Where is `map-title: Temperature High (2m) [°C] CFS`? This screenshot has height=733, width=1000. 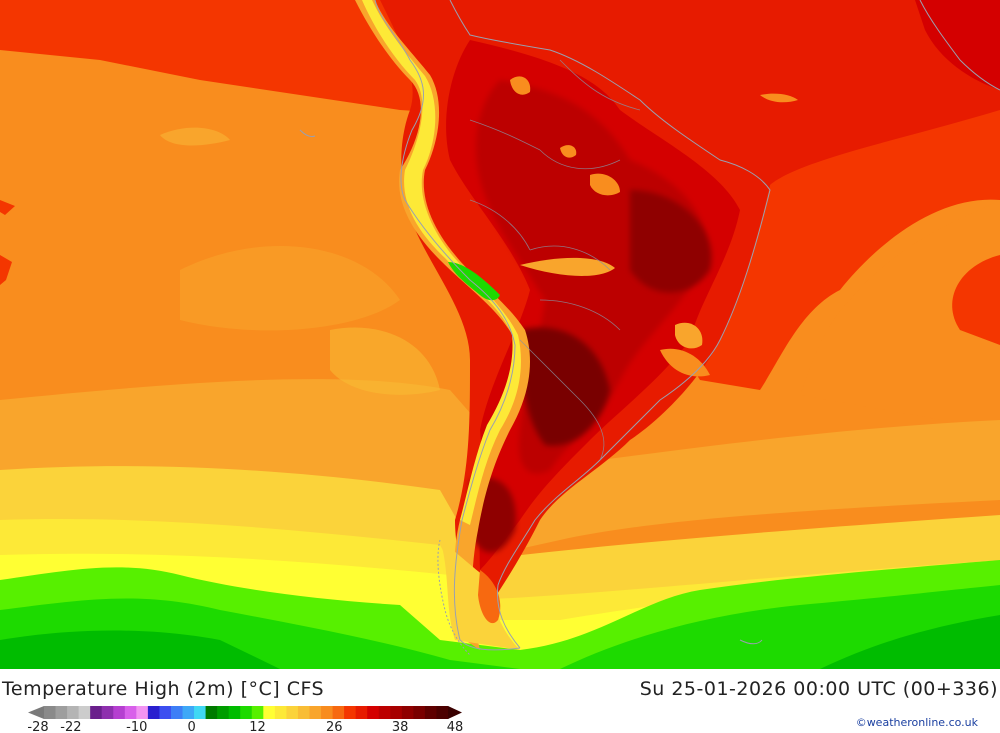
map-title: Temperature High (2m) [°C] CFS is located at coordinates (163, 689).